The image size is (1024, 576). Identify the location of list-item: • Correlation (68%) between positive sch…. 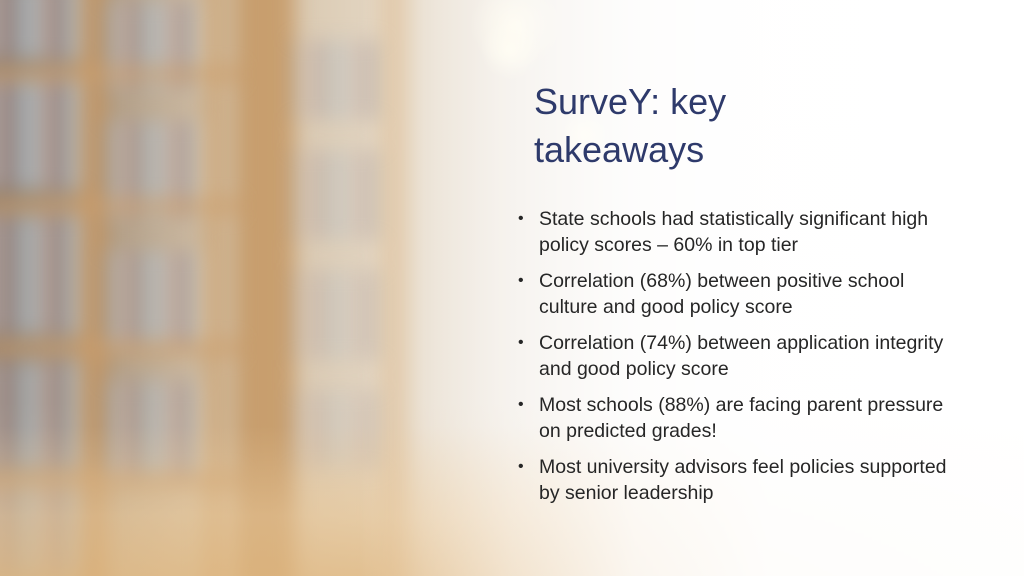
(738, 294).